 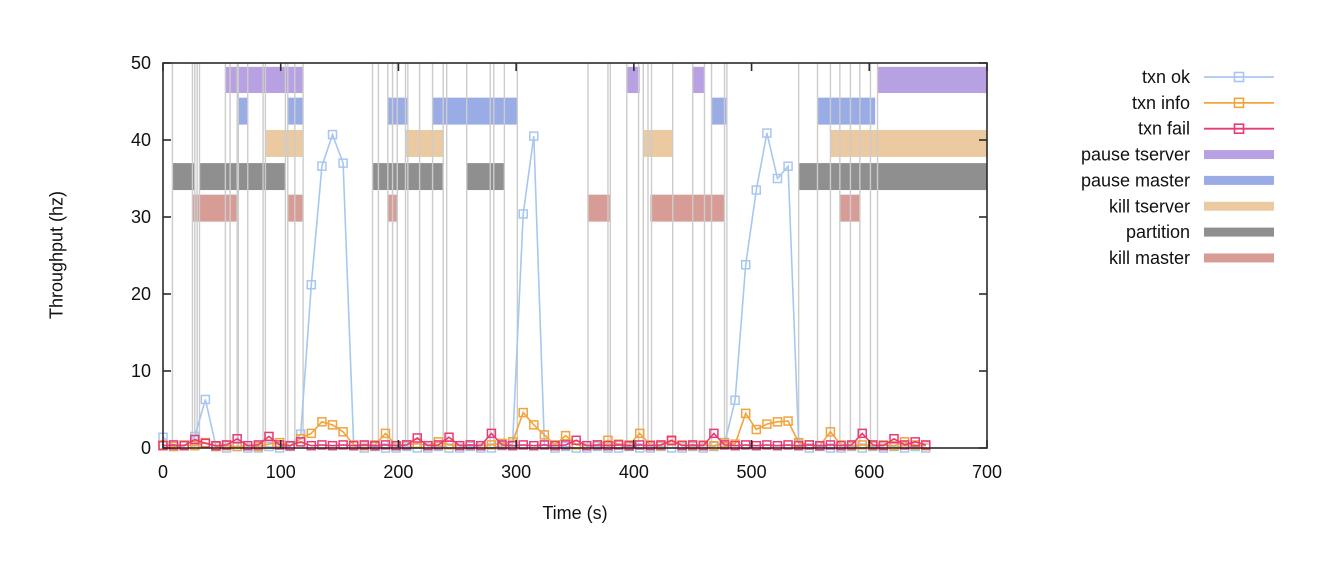 I want to click on legend-item-pause-master: pause master, so click(x=1177, y=180).